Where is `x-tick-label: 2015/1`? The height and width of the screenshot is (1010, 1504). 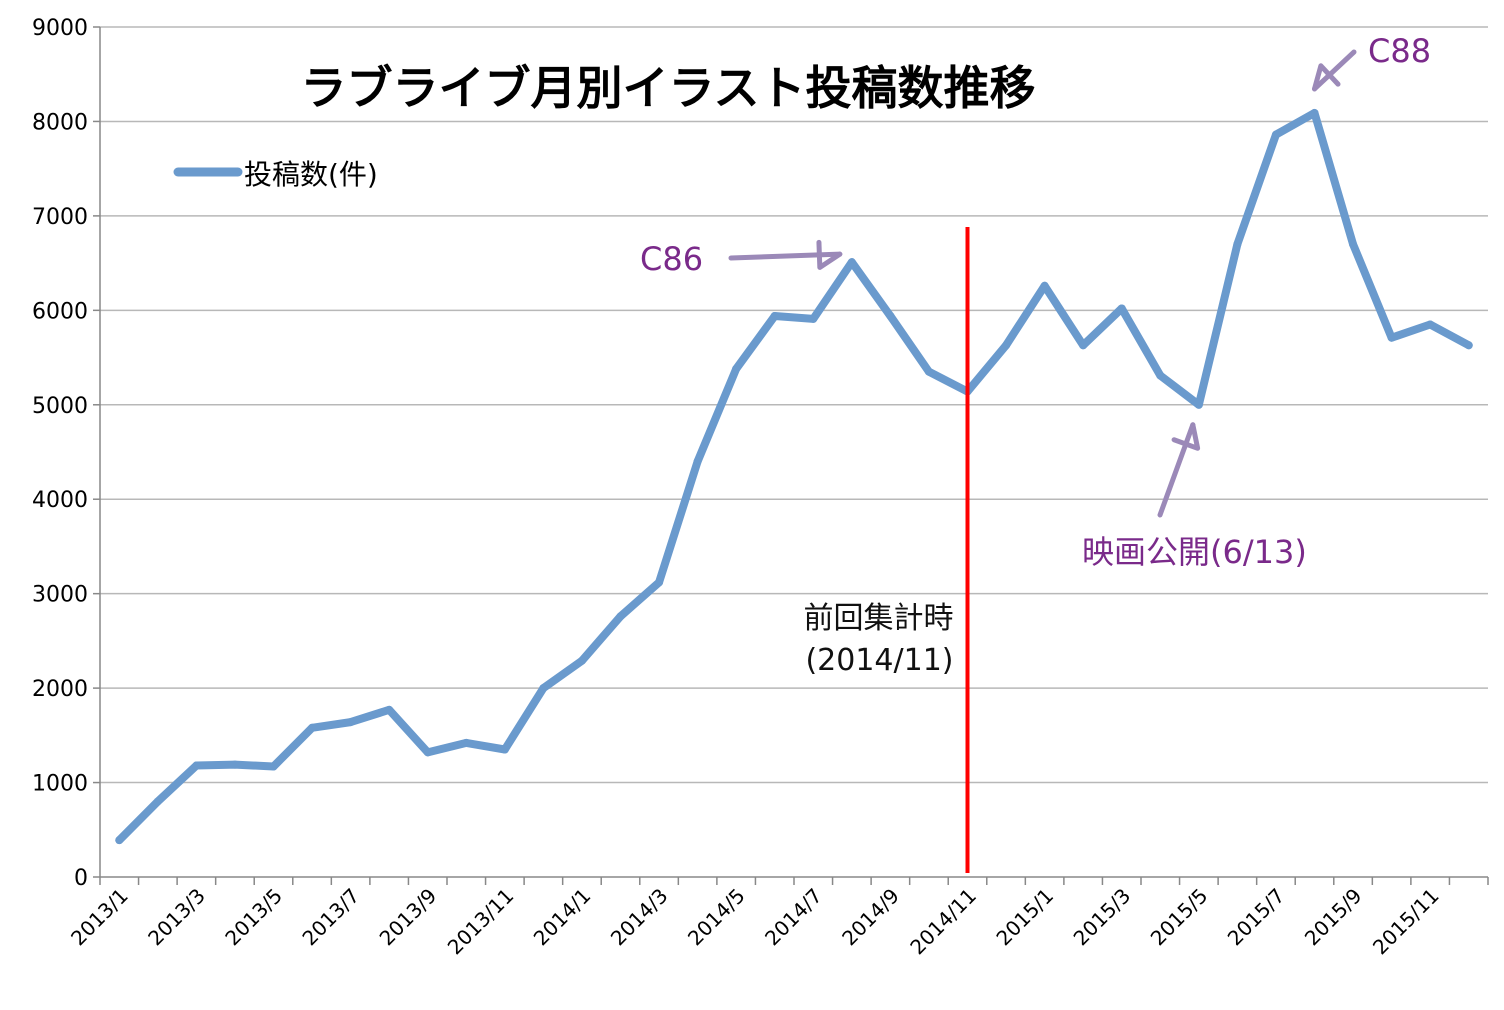
x-tick-label: 2015/1 is located at coordinates (1024, 917).